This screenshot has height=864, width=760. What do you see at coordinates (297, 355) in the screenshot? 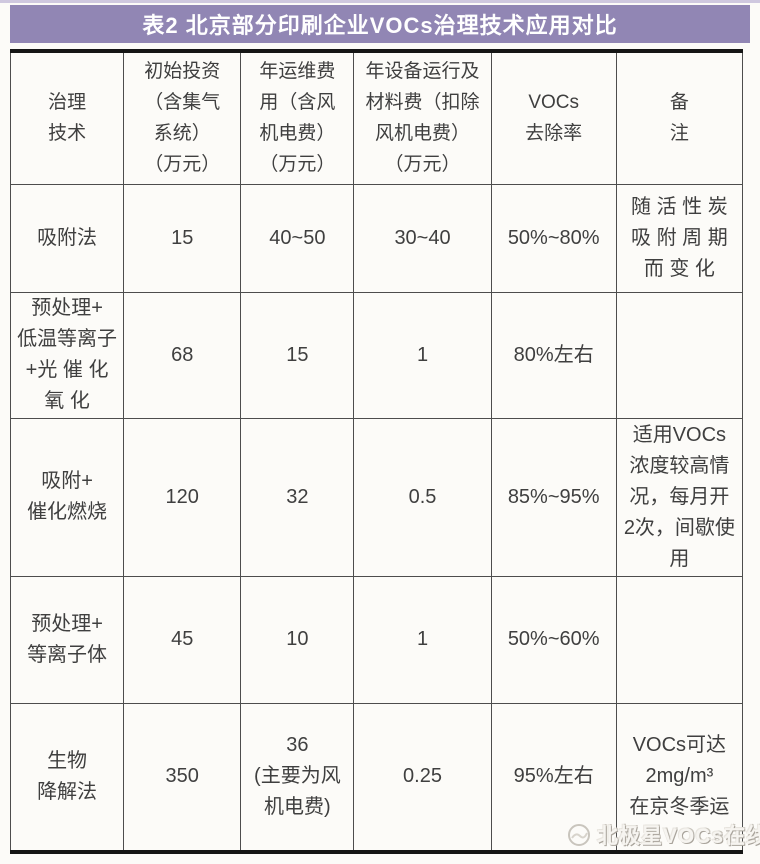
I see `cell-row2-annual-om-cost: 15` at bounding box center [297, 355].